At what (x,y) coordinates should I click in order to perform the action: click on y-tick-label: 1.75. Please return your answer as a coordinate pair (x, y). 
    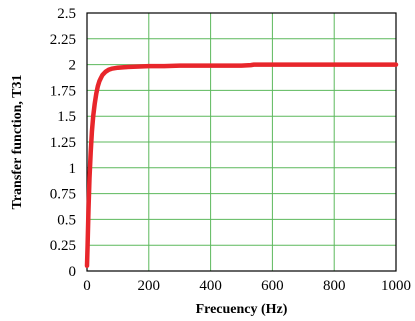
    Looking at the image, I should click on (63, 91).